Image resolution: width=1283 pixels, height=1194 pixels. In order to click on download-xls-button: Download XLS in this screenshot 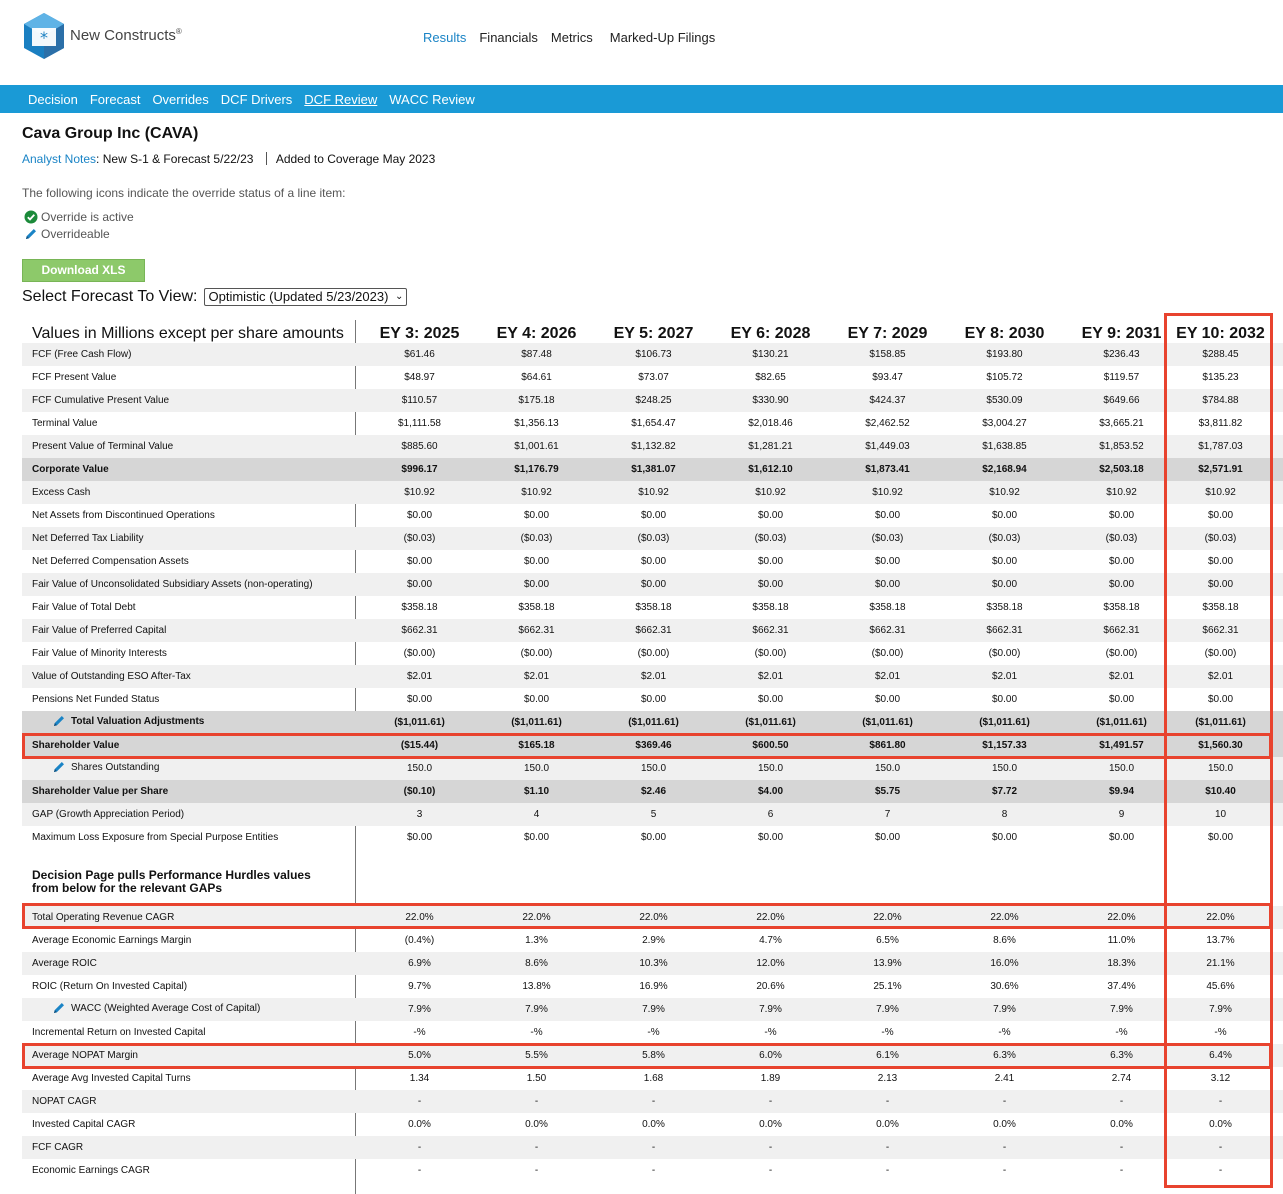, I will do `click(83, 270)`.